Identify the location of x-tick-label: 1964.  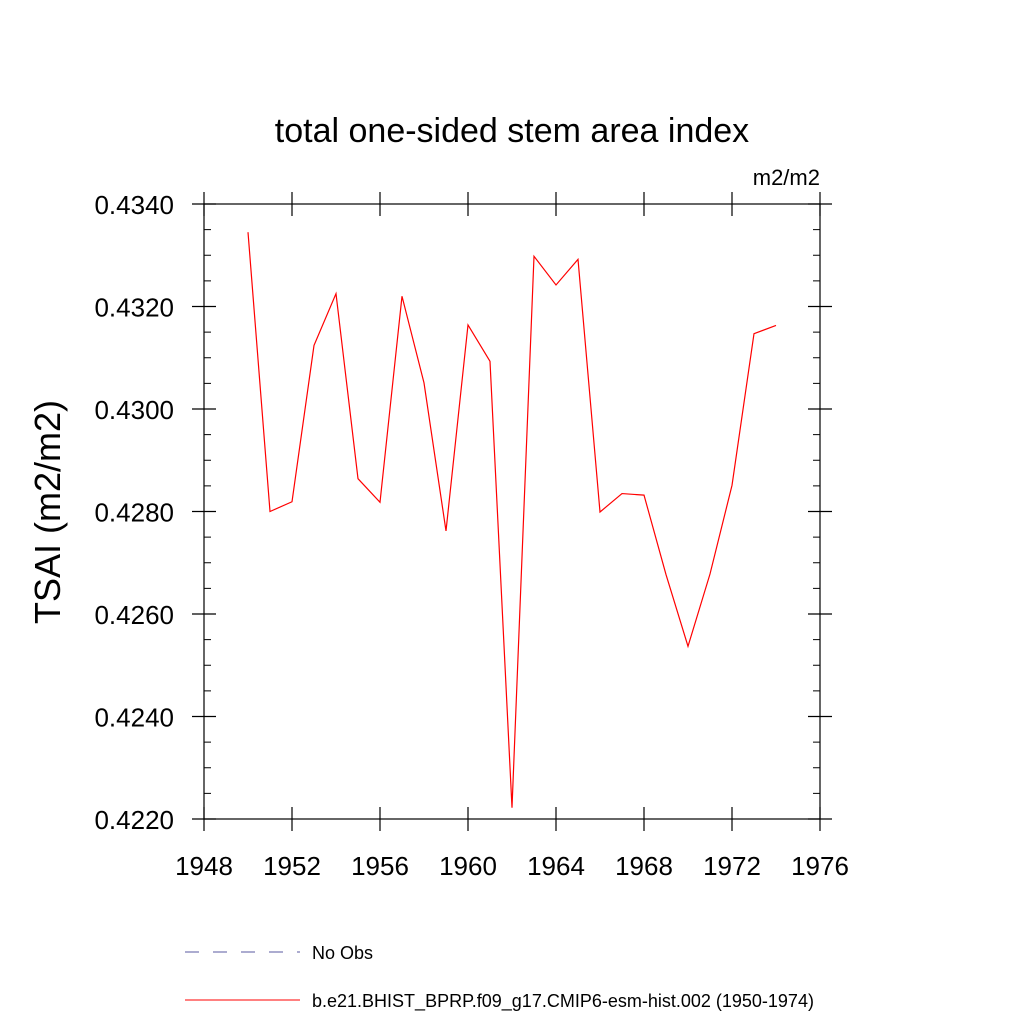
(556, 866).